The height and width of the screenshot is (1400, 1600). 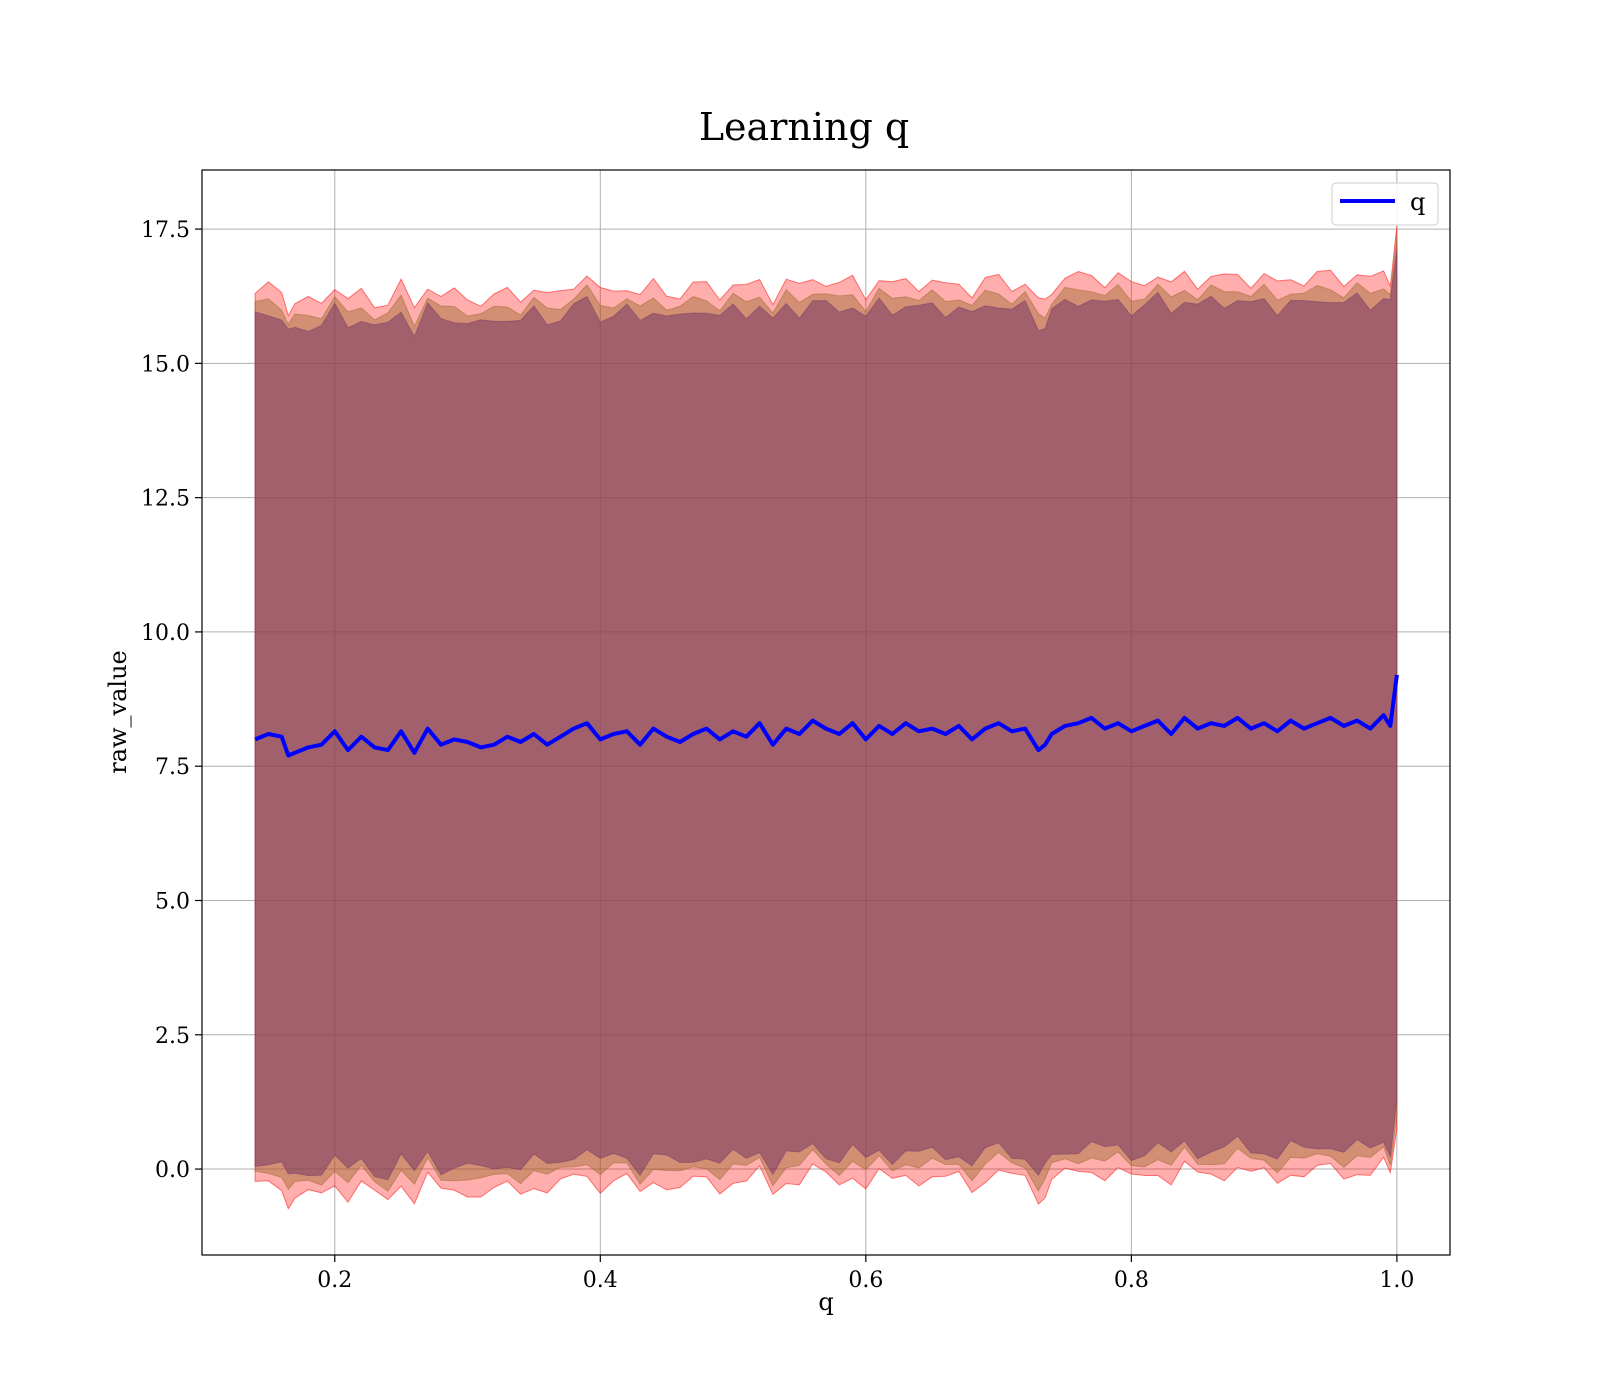 I want to click on x-tick-label: 0.4, so click(x=600, y=1280).